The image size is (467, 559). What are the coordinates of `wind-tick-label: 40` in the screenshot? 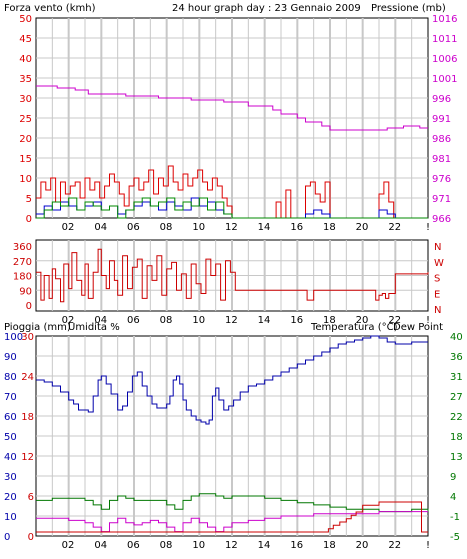 It's located at (25, 59).